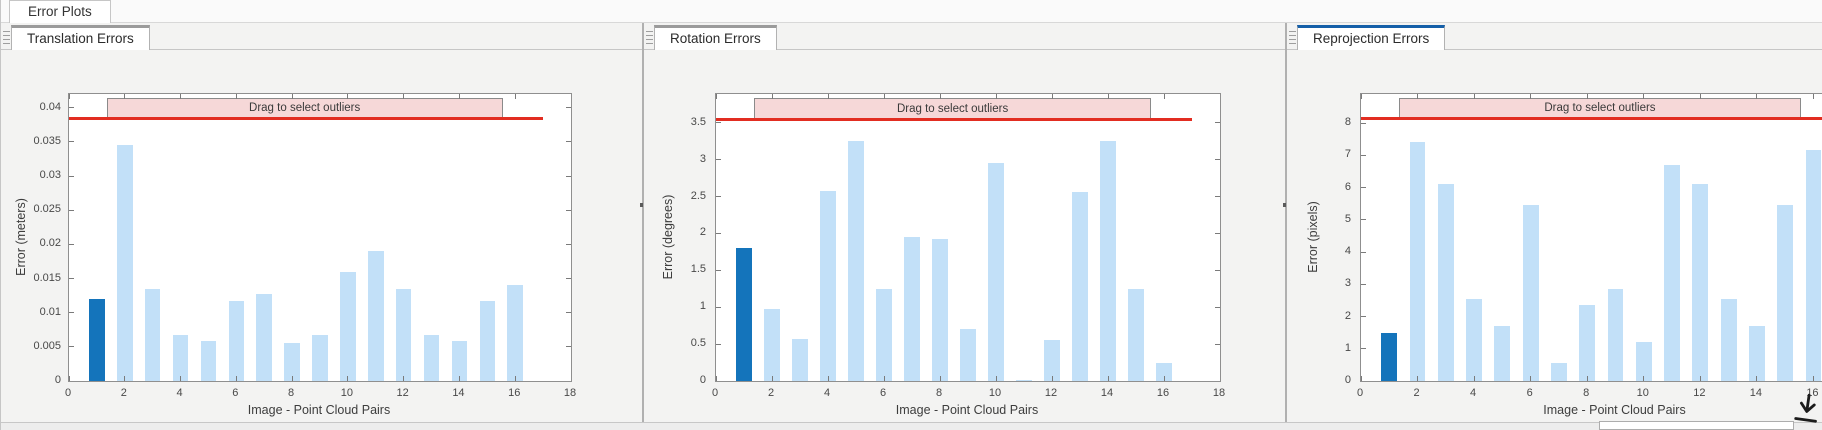  Describe the element at coordinates (1473, 393) in the screenshot. I see `x-tick-label: 4` at that location.